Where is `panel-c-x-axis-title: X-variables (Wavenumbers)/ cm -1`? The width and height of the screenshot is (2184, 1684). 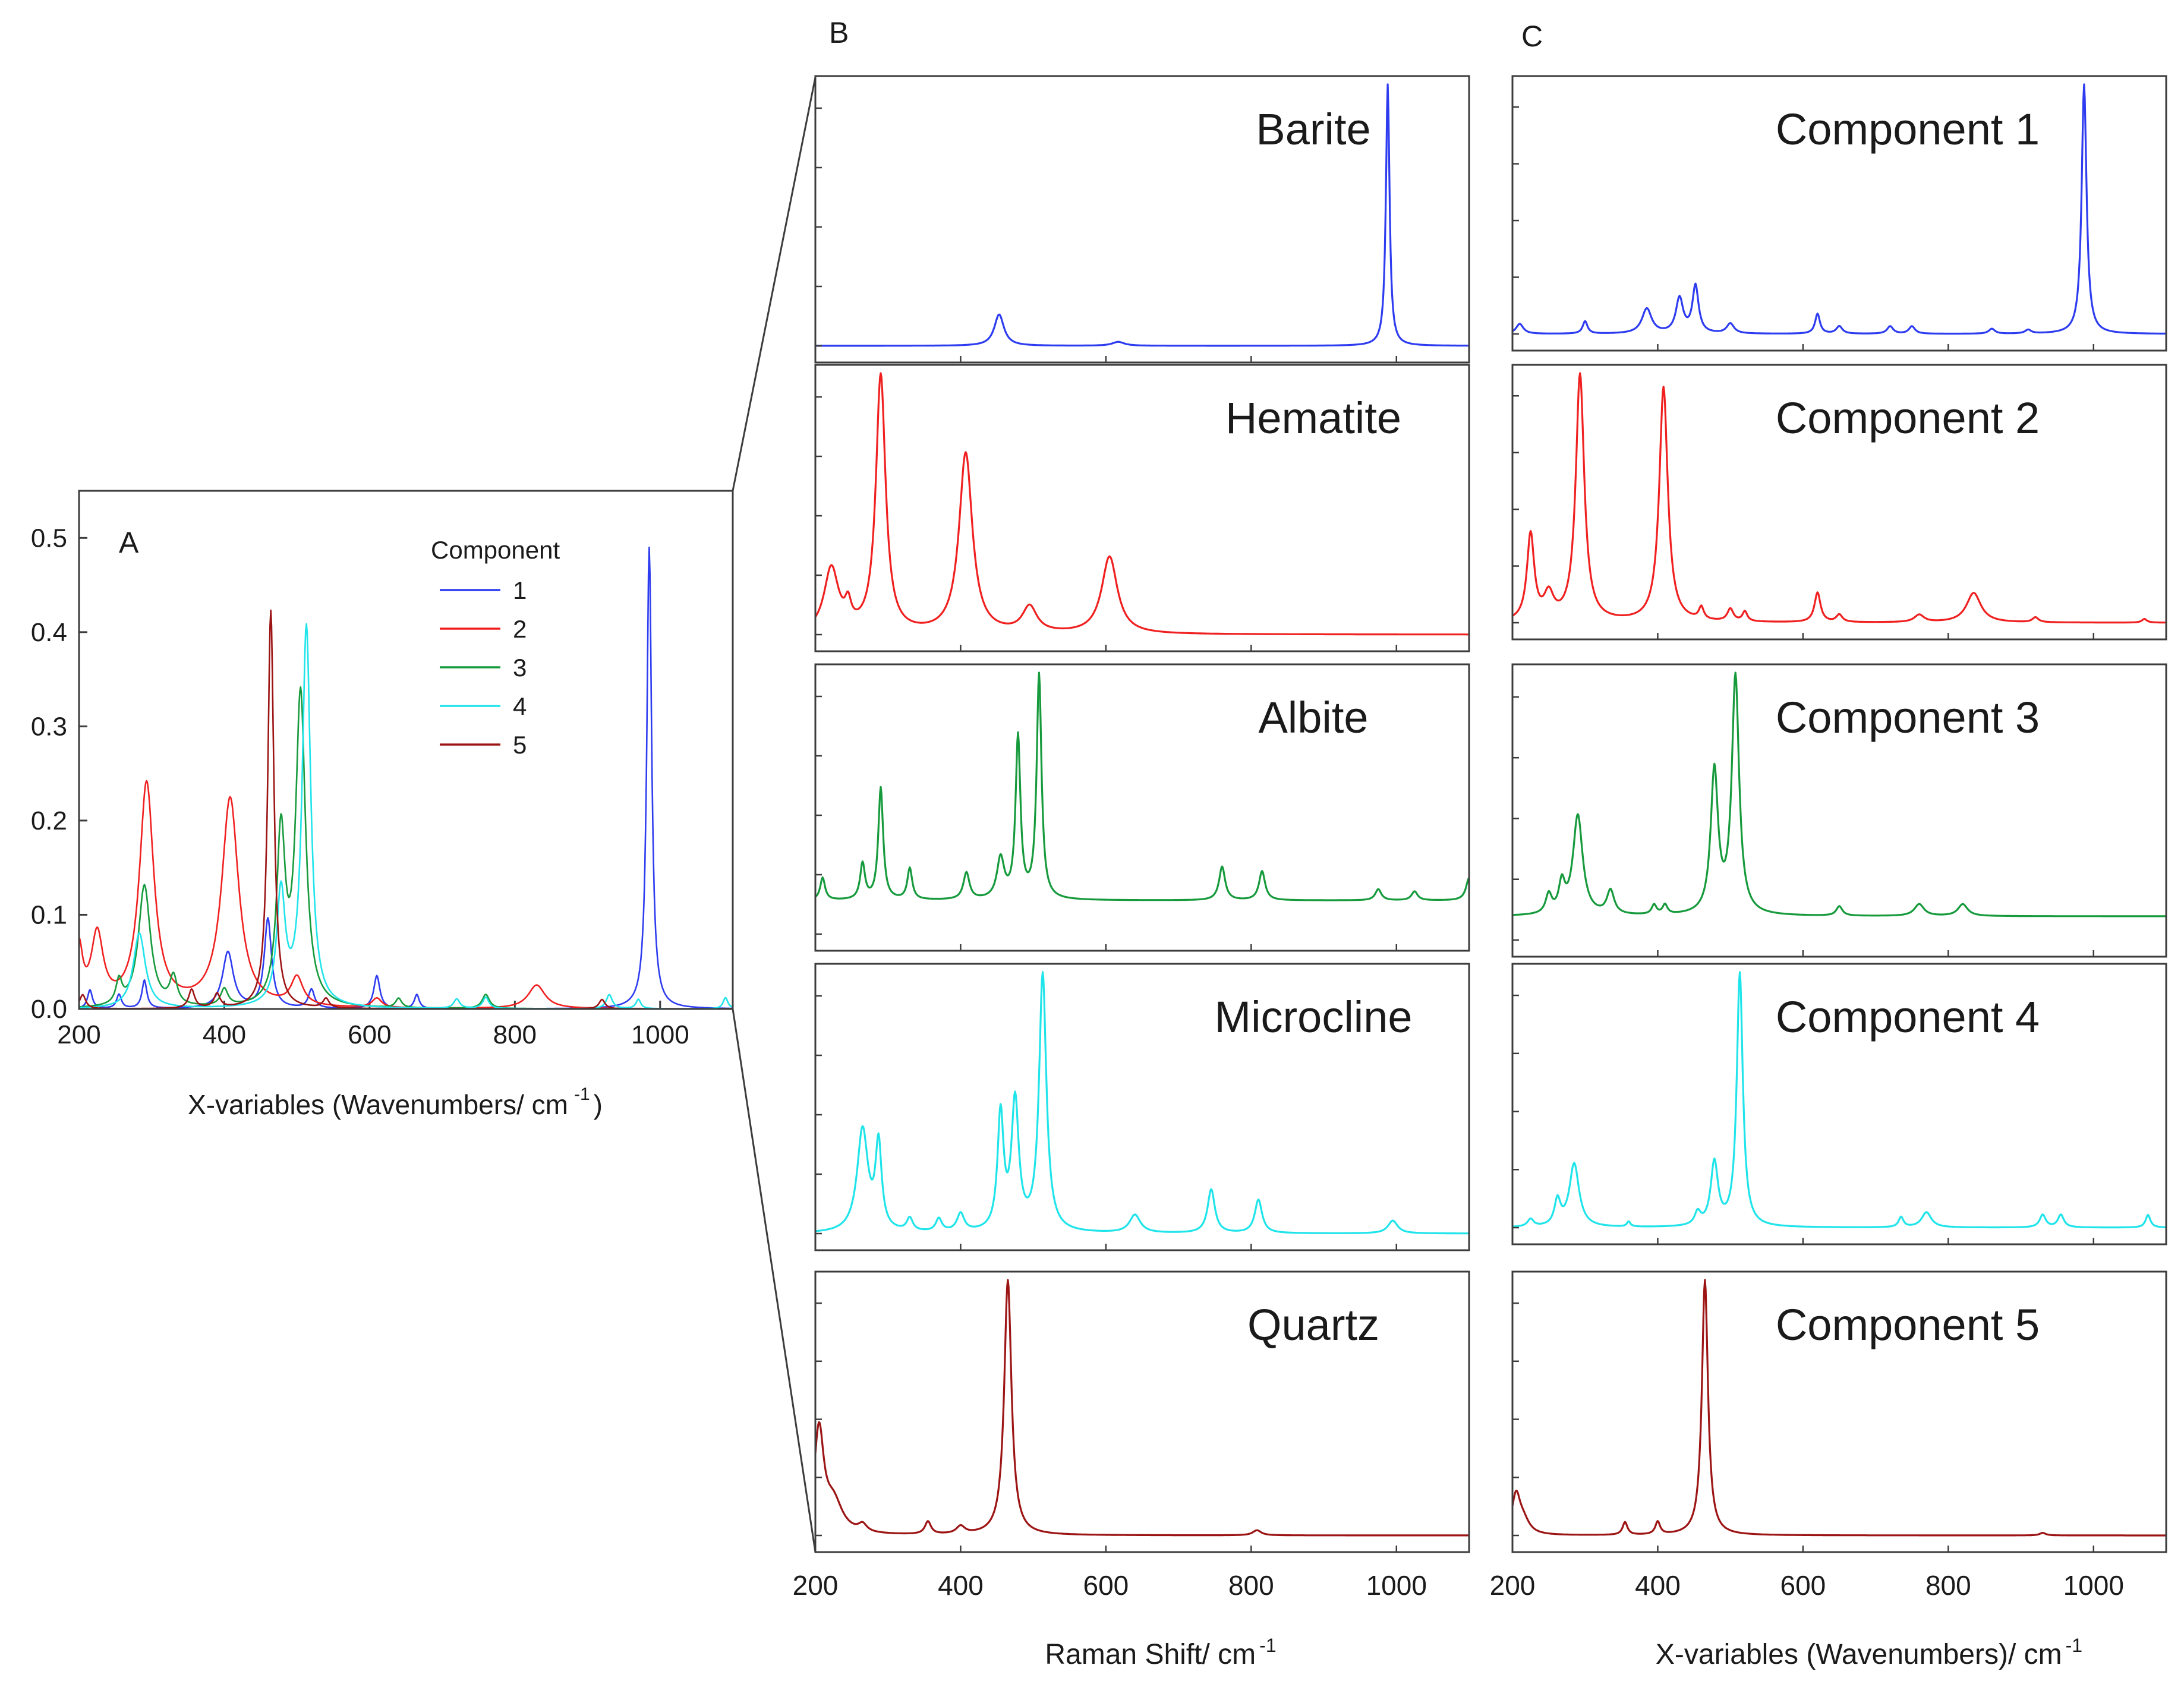
panel-c-x-axis-title: X-variables (Wavenumbers)/ cm -1 is located at coordinates (1869, 1652).